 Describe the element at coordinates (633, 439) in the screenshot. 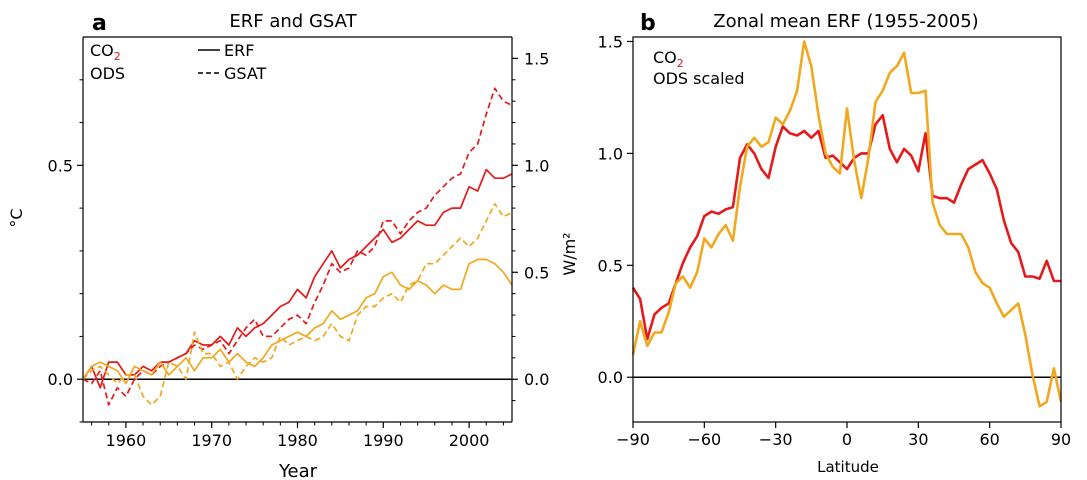

I see `panel-b-x-tick-label: −90` at that location.